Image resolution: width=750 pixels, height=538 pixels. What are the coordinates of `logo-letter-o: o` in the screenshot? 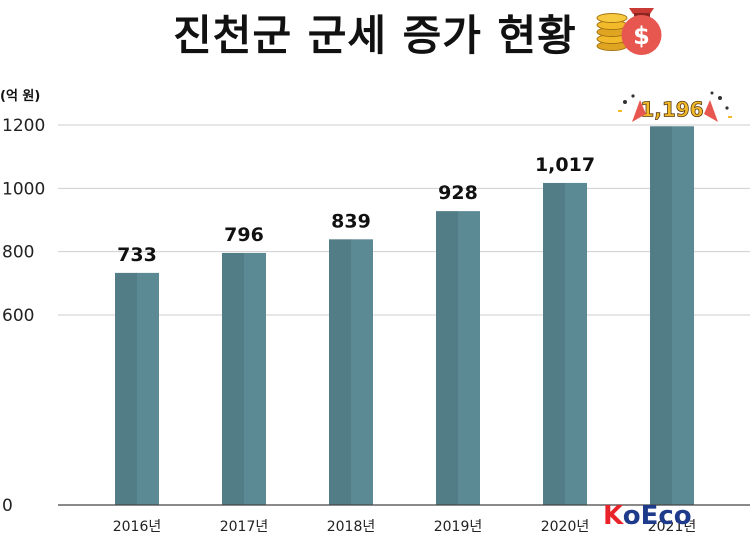 It's located at (632, 516).